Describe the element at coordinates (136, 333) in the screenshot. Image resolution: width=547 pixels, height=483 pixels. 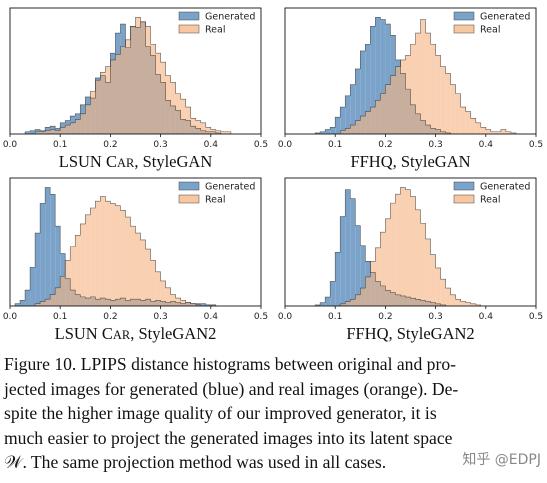
I see `panel-title: LSUN CAR, StyleGAN2` at that location.